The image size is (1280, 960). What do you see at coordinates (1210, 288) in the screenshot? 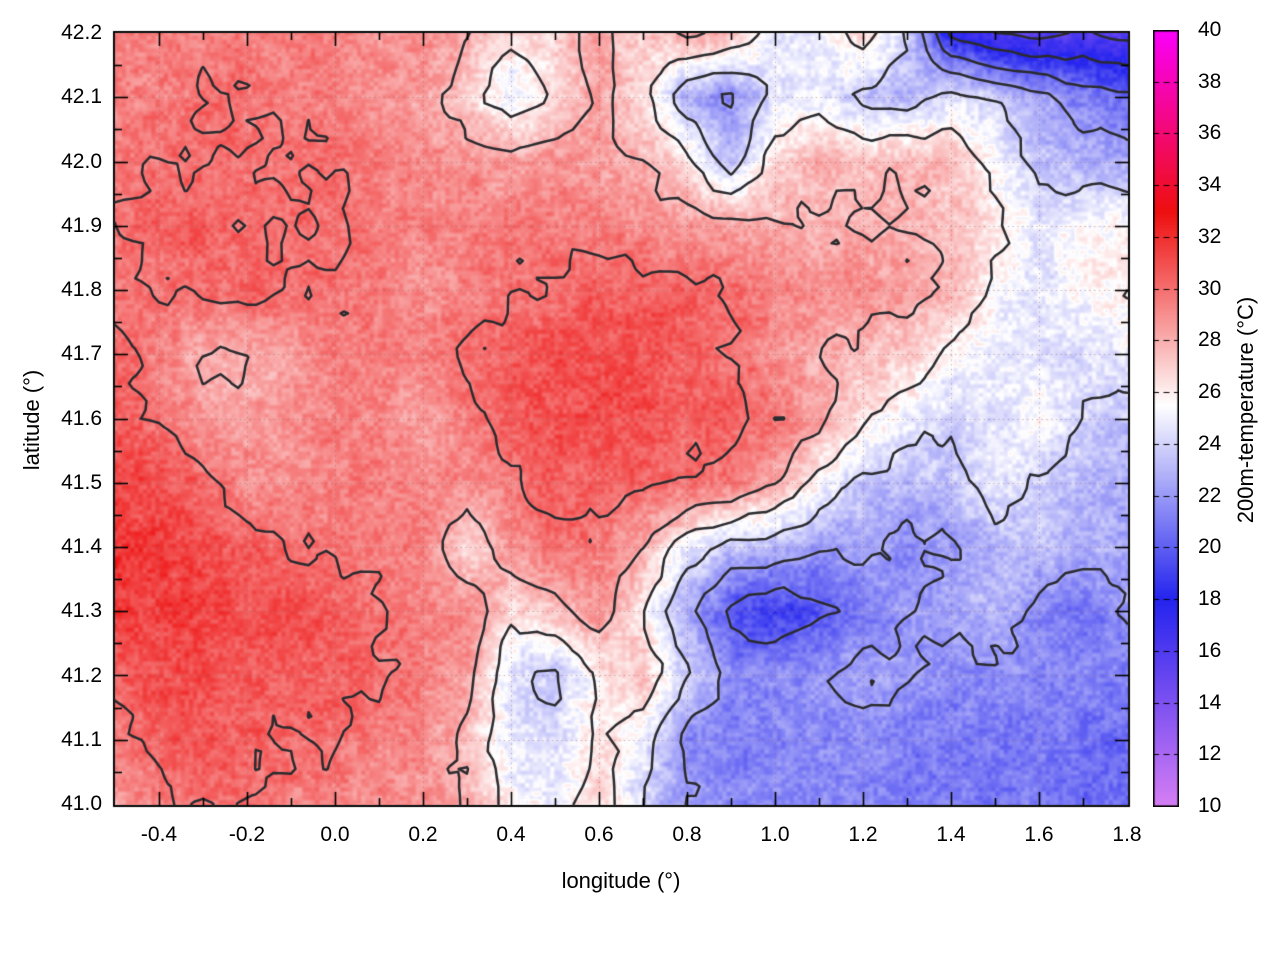
I see `colorbar-tick-label: 30` at bounding box center [1210, 288].